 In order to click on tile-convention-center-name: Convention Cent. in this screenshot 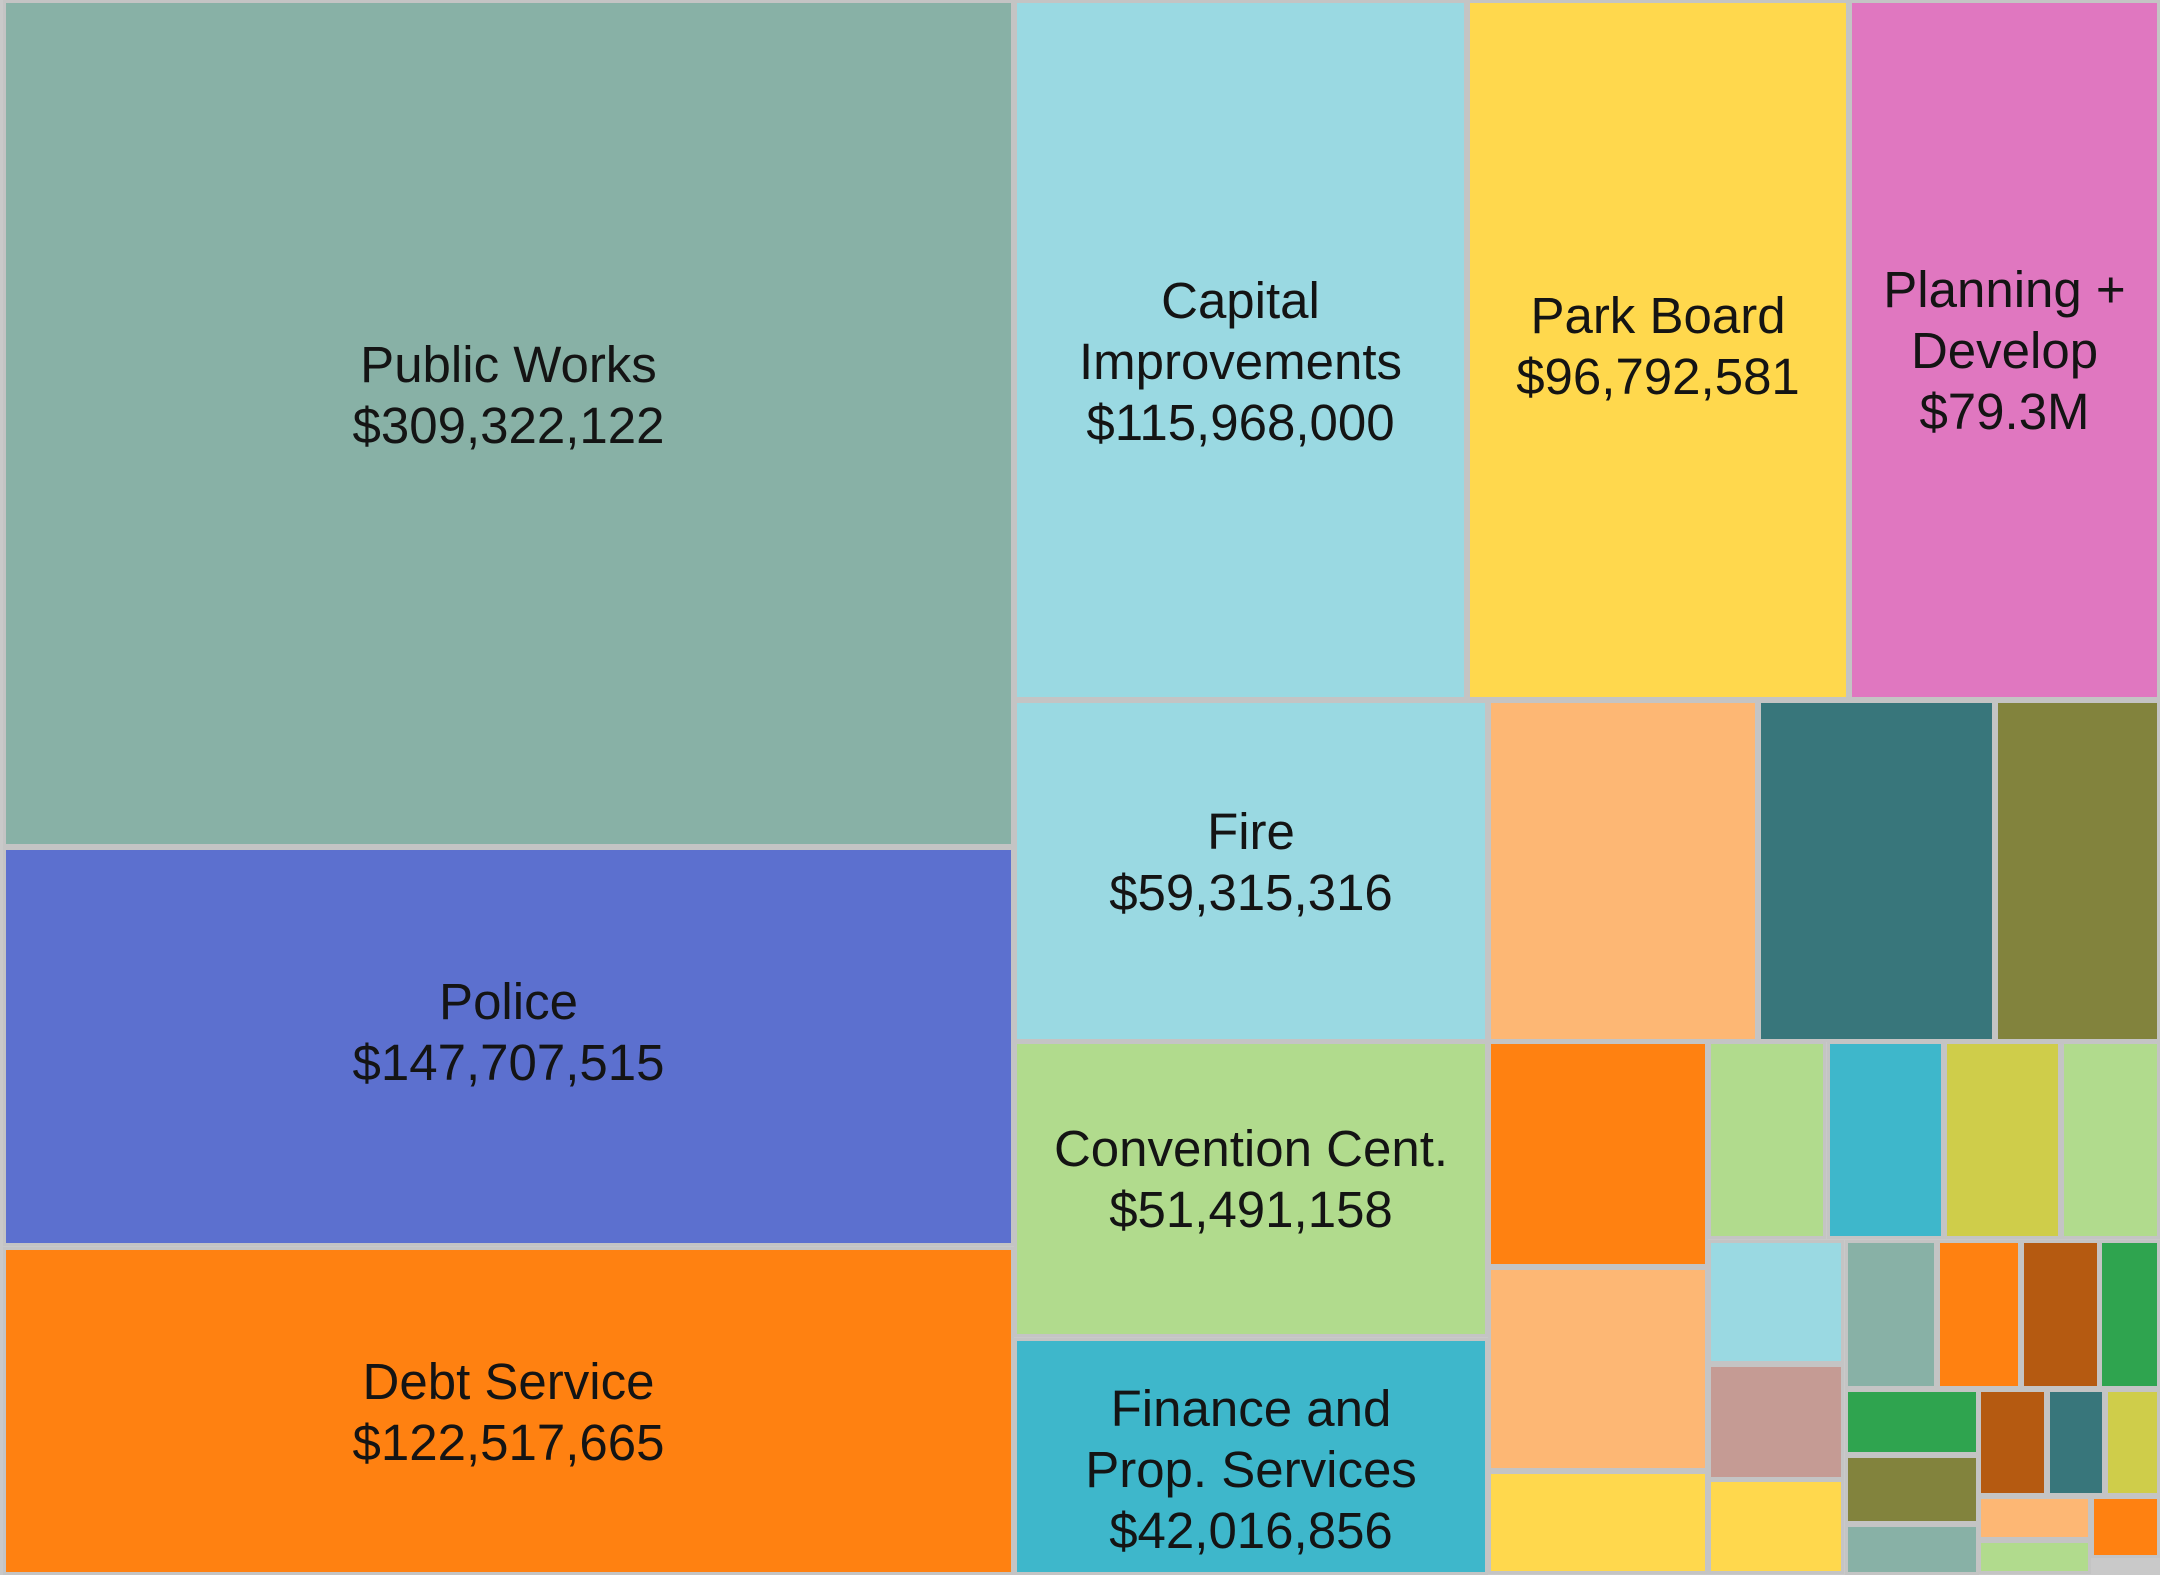, I will do `click(1251, 1148)`.